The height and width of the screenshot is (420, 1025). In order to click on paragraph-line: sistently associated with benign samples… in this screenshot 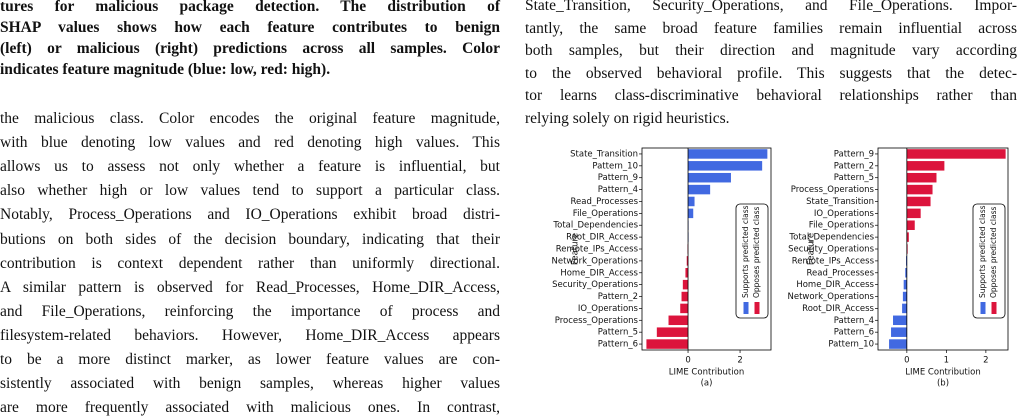, I will do `click(250, 384)`.